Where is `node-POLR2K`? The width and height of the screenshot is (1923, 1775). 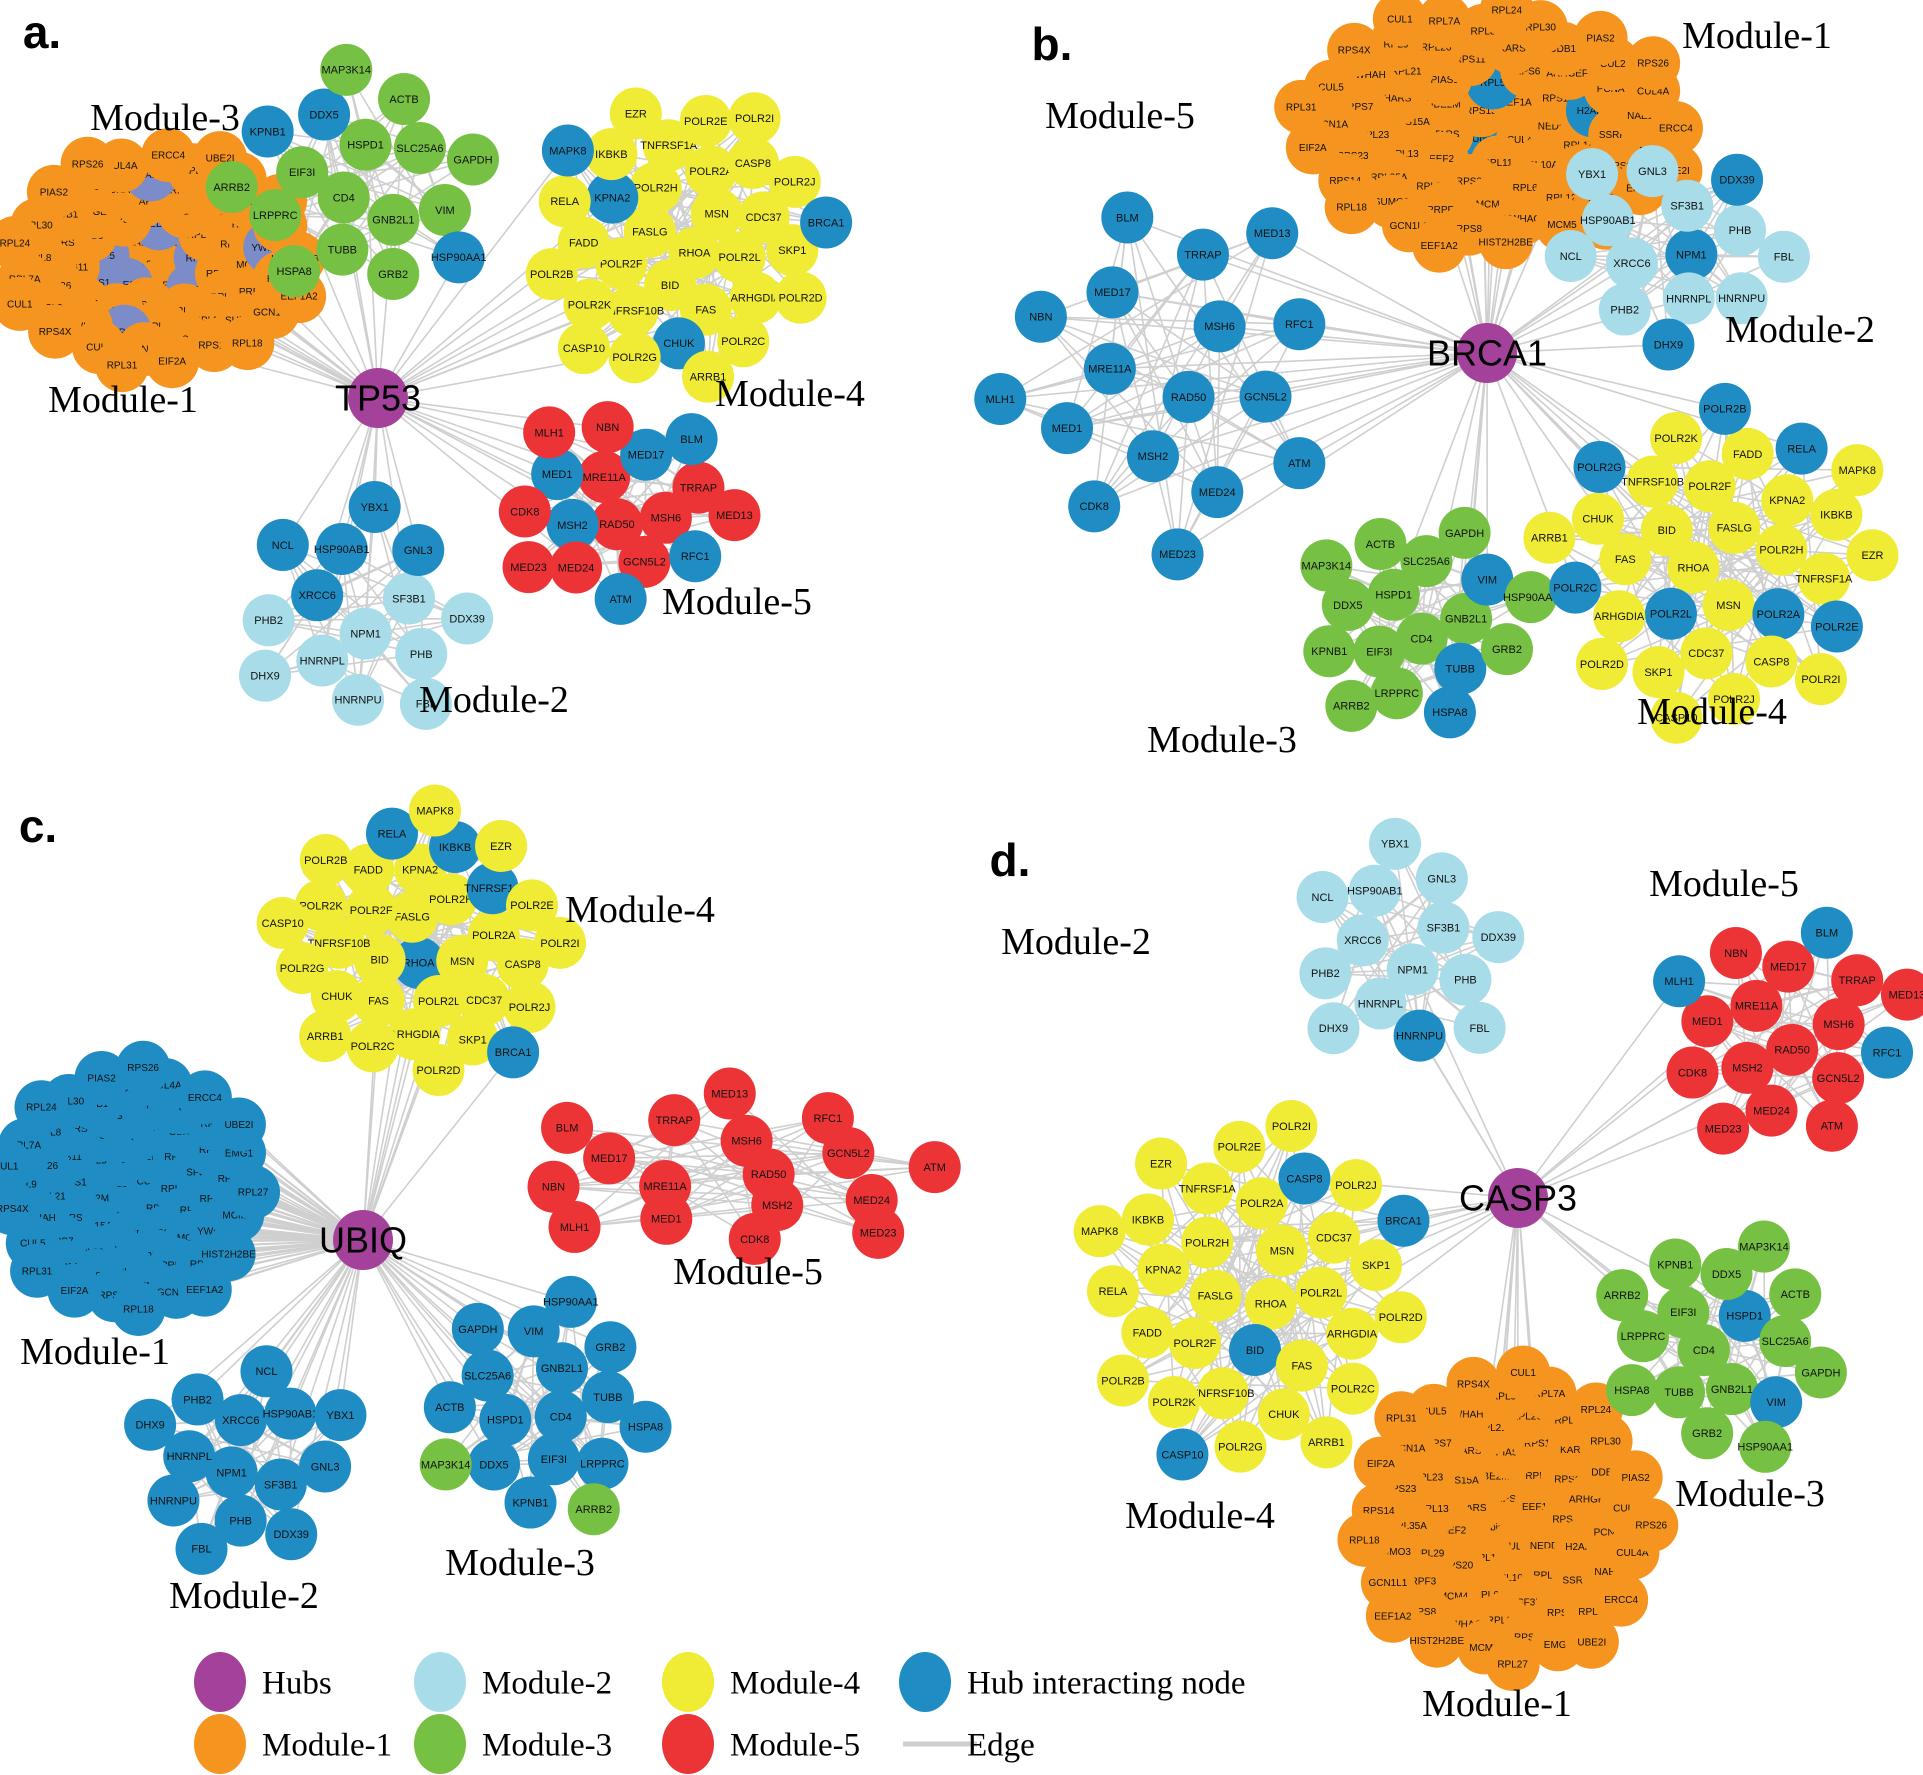
node-POLR2K is located at coordinates (589, 304).